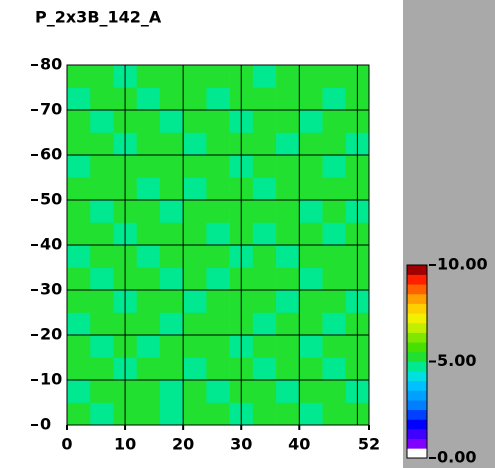  I want to click on y-tick-label: 50, so click(51, 199).